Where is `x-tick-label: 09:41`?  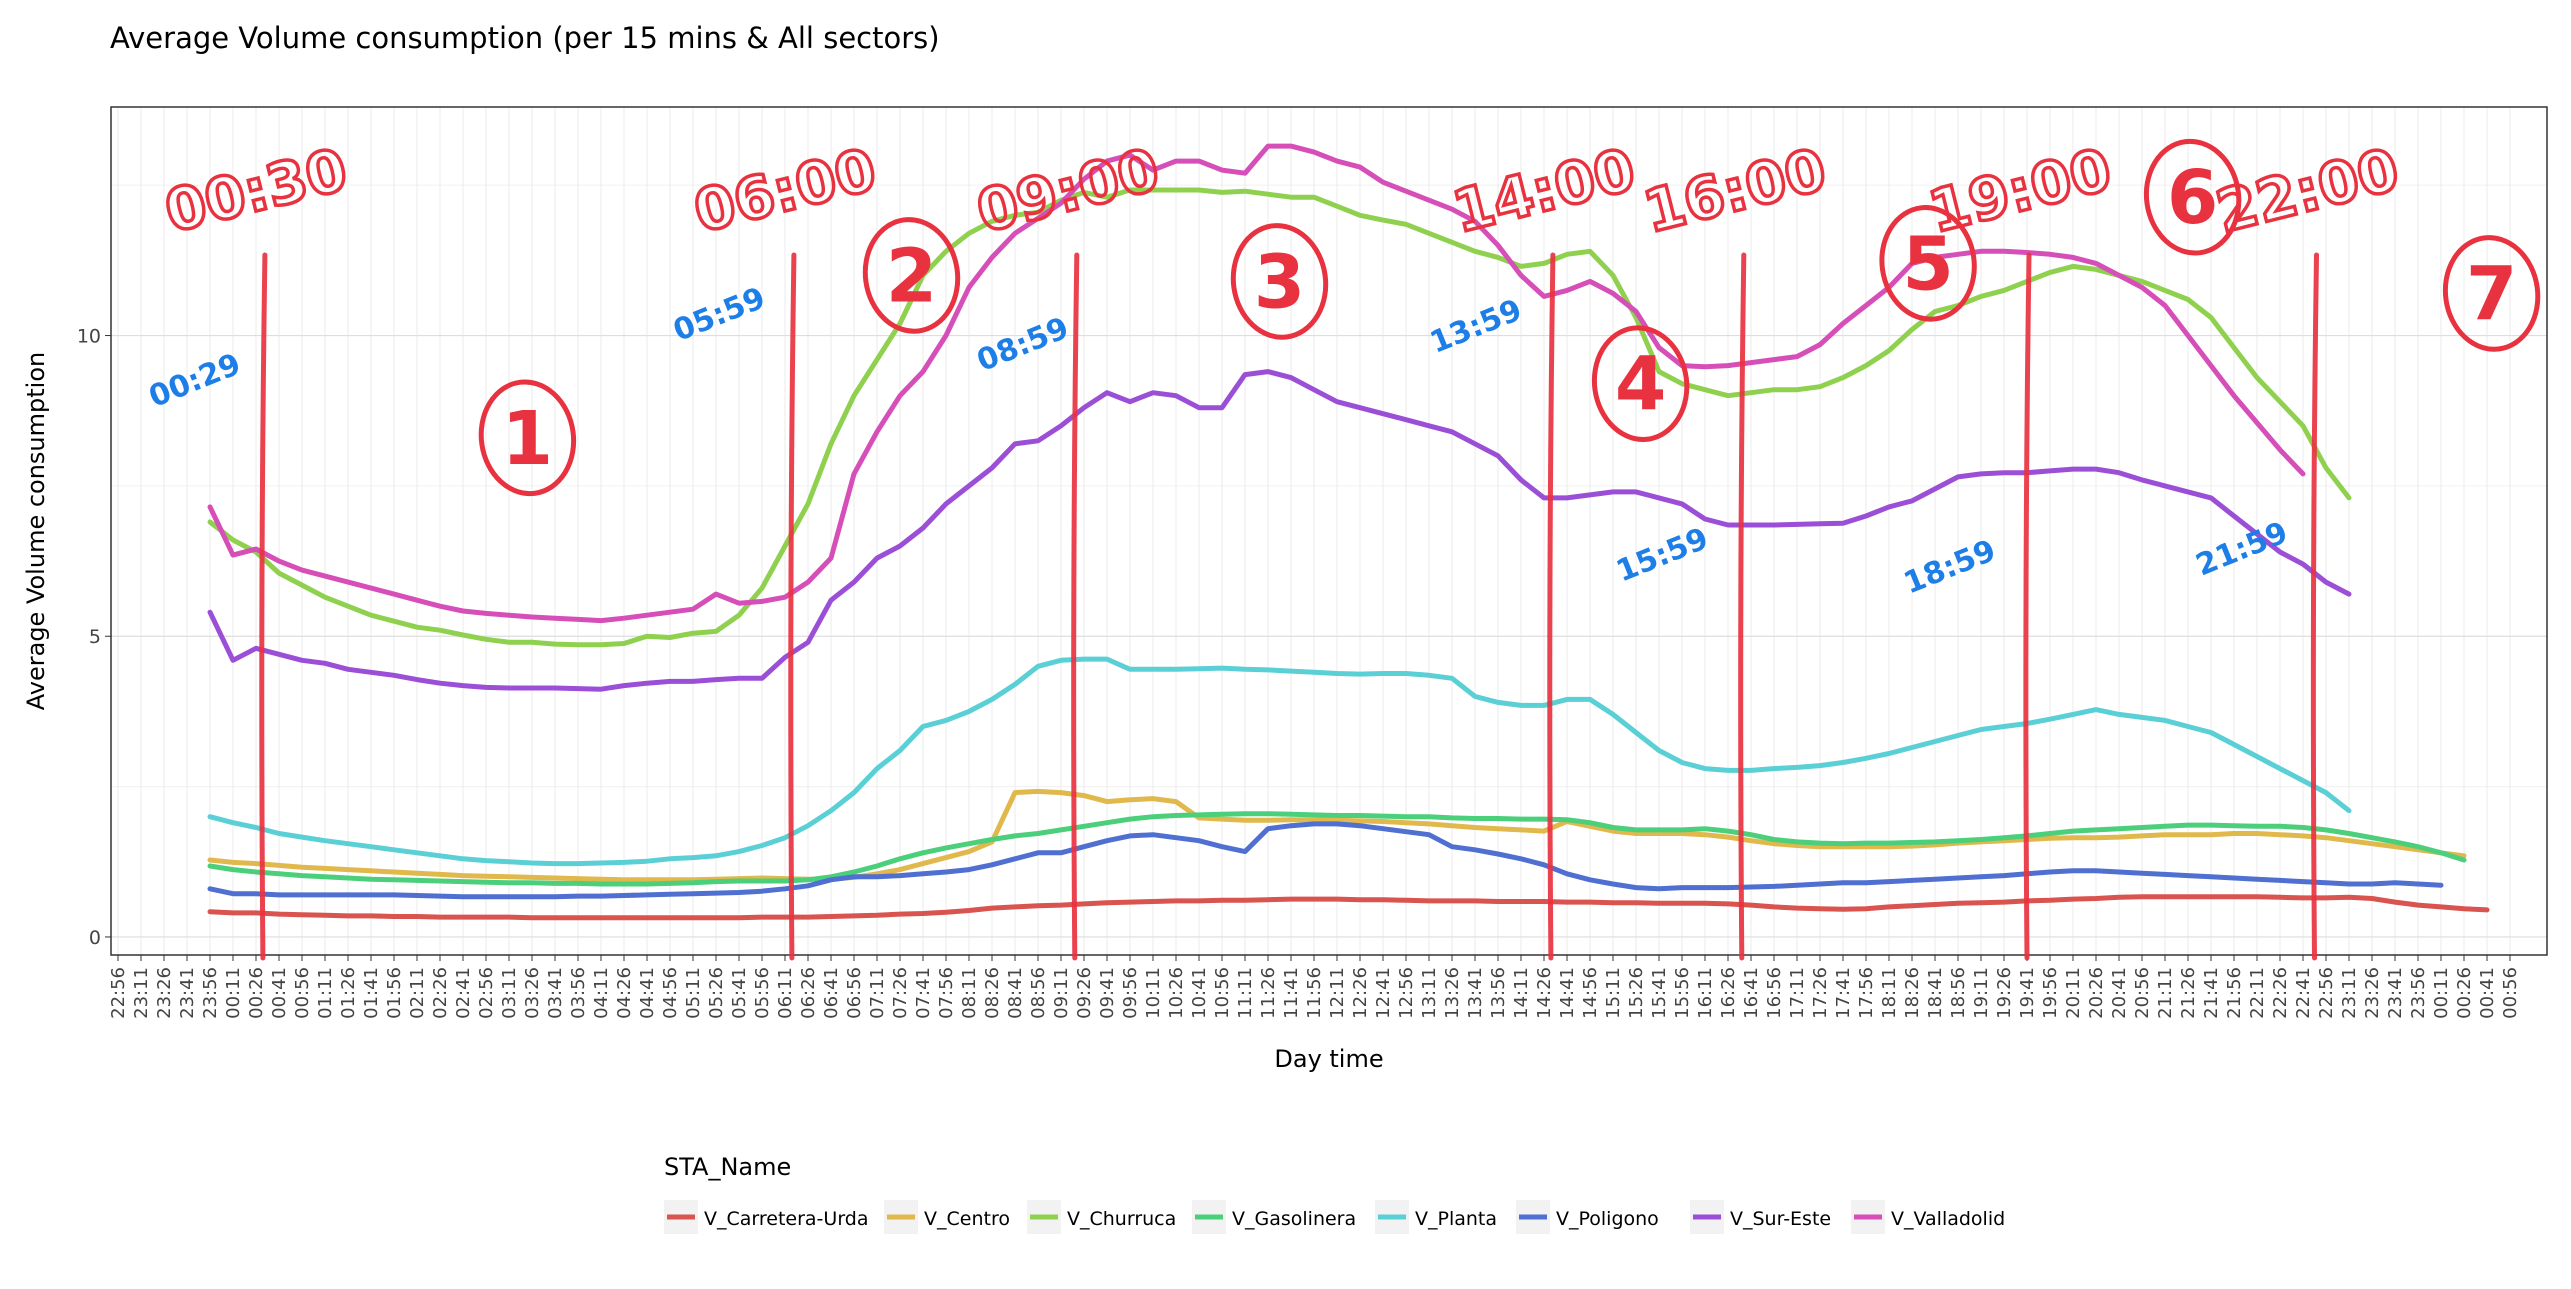 x-tick-label: 09:41 is located at coordinates (1107, 993).